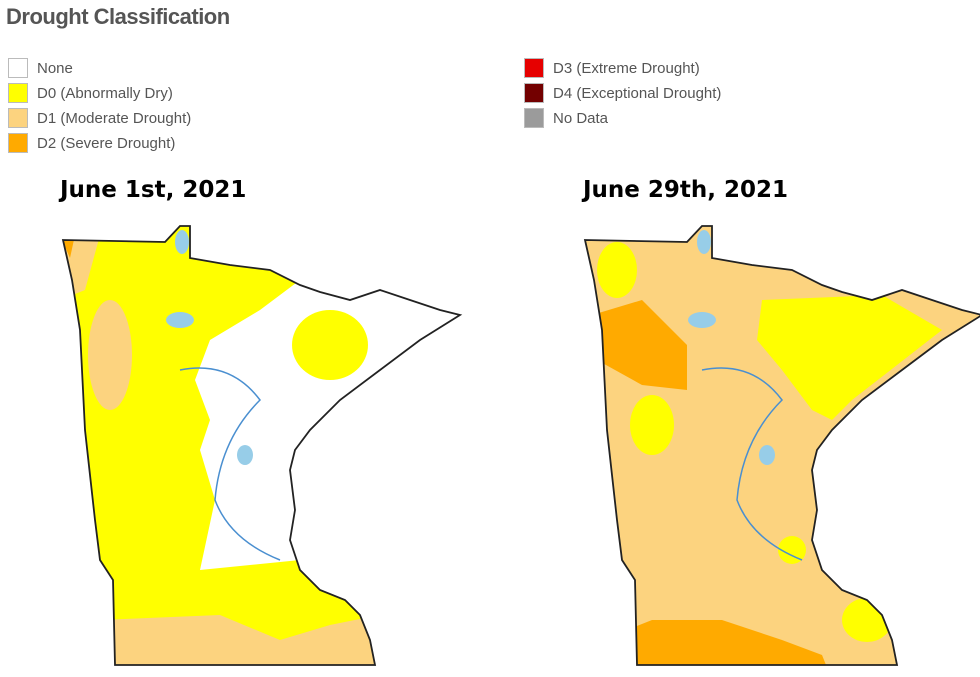  Describe the element at coordinates (55, 68) in the screenshot. I see `legend-label: None` at that location.